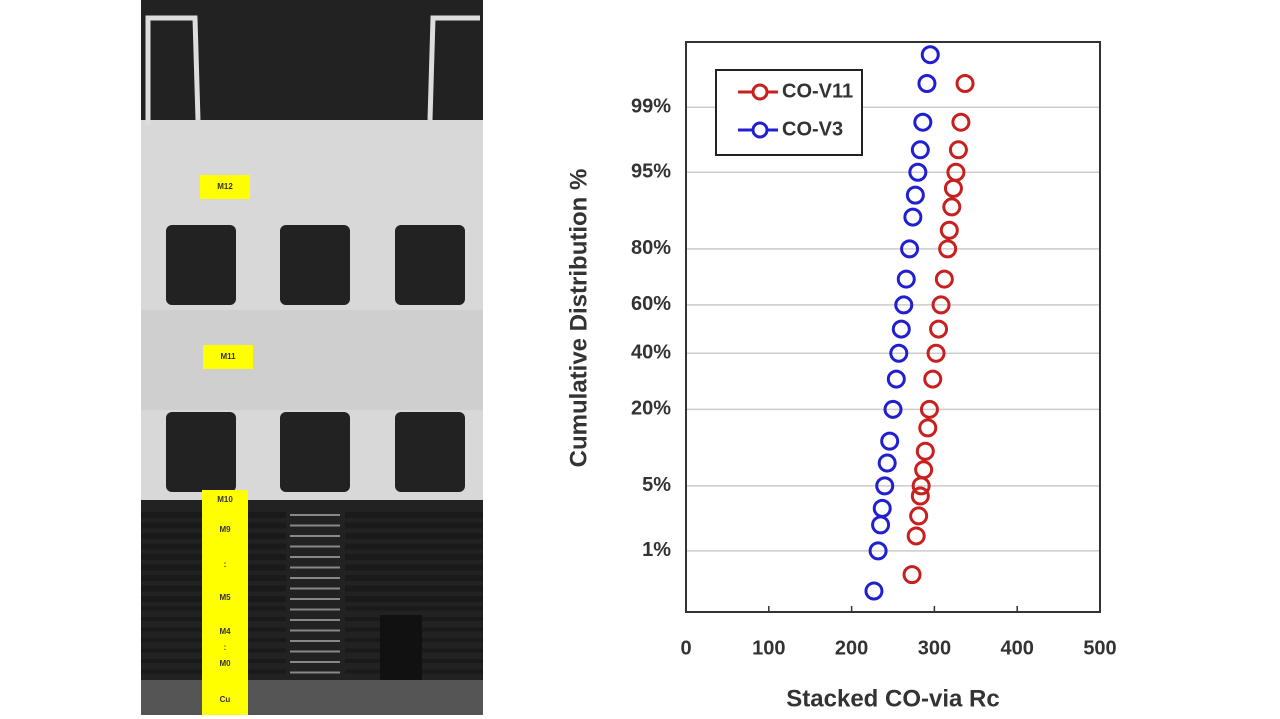 The image size is (1280, 719). Describe the element at coordinates (934, 648) in the screenshot. I see `x-tick-label: 300` at that location.